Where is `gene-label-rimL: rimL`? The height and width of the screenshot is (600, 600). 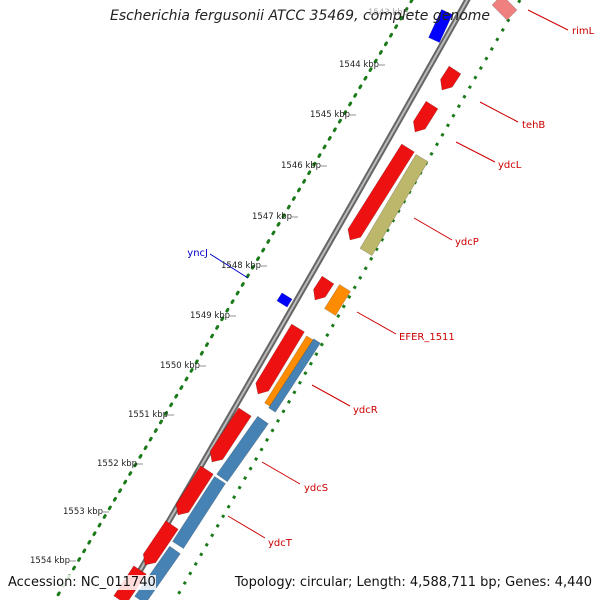 gene-label-rimL: rimL is located at coordinates (583, 31).